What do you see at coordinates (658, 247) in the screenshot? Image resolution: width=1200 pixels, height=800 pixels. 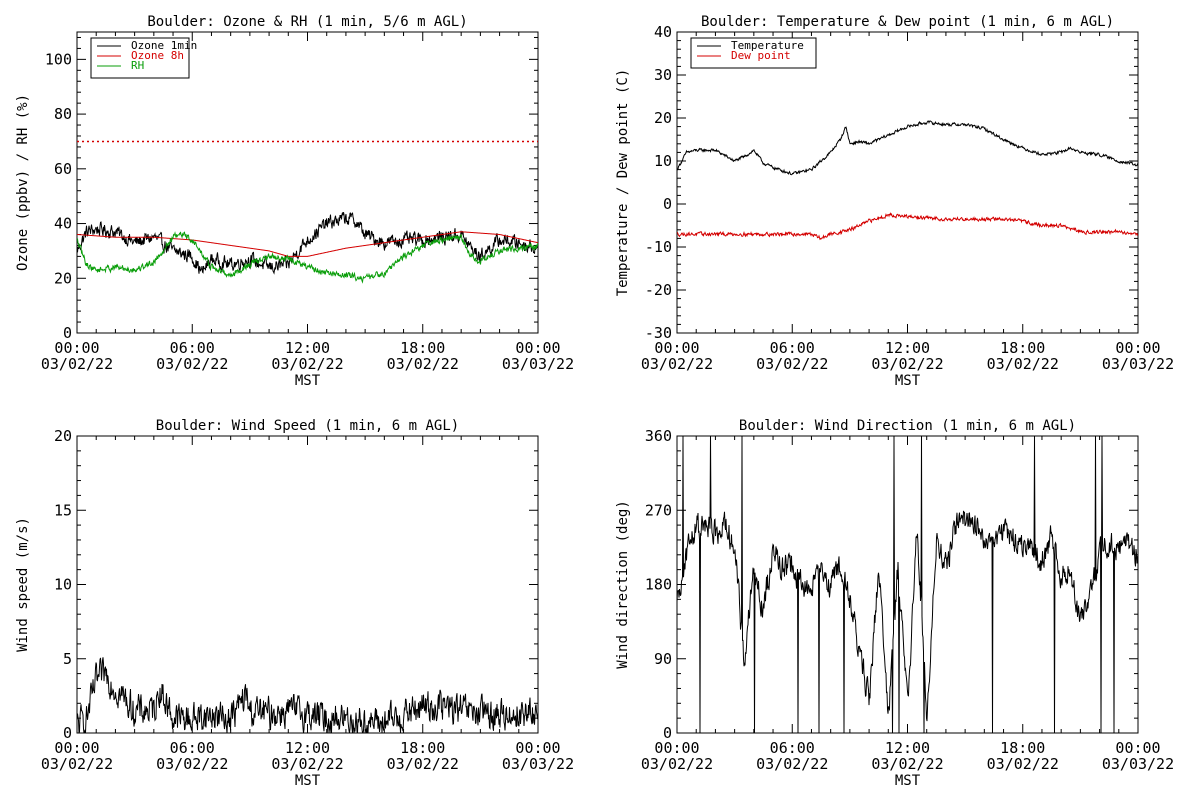 I see `y-tick-label: -10` at bounding box center [658, 247].